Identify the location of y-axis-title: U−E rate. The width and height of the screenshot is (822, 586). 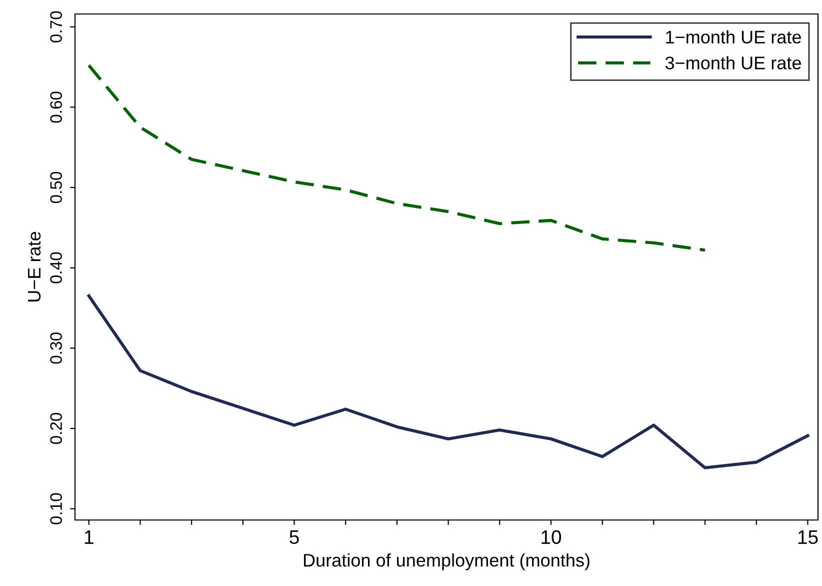
(34, 267).